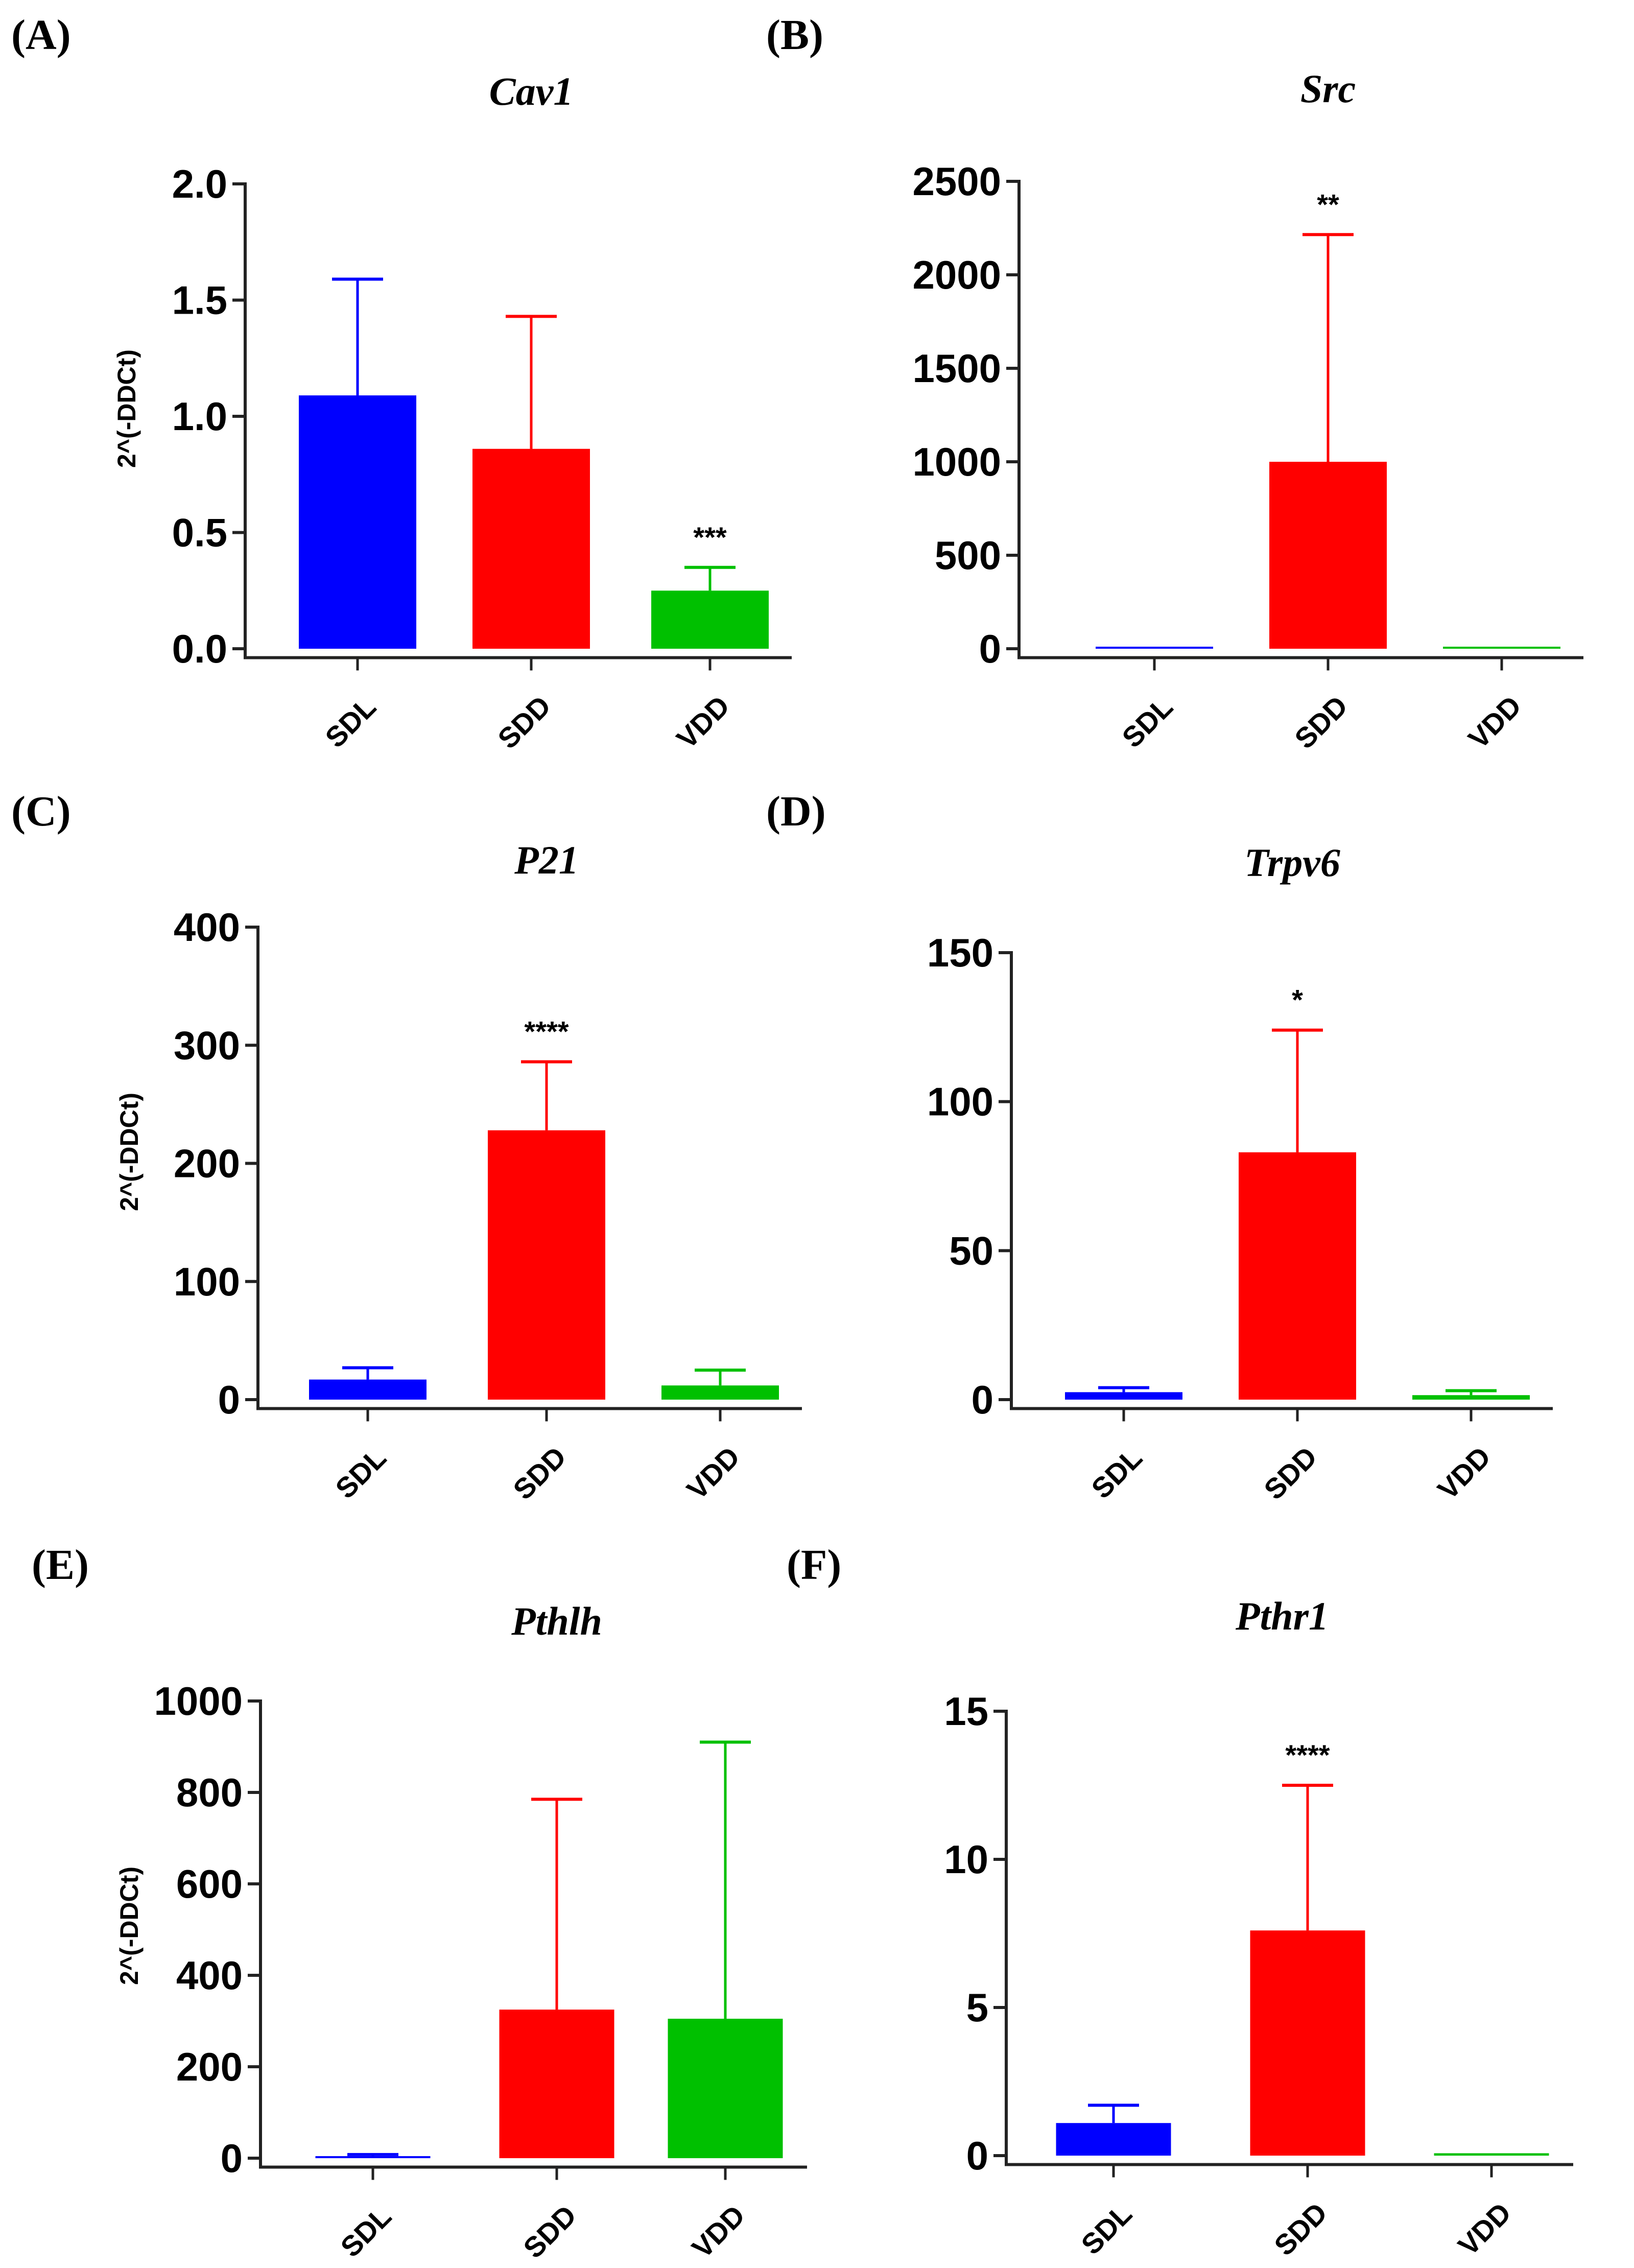  I want to click on chart-pthr1: Pthr1 0 5 10 15 SDL **** SDD VDD, so click(1258, 1928).